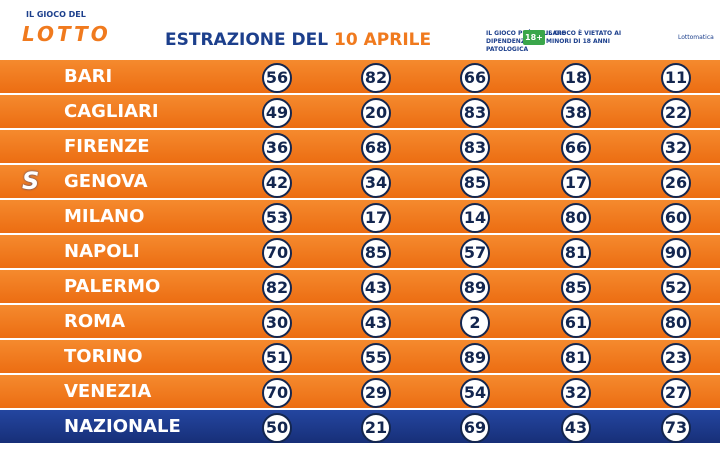 The width and height of the screenshot is (720, 456). I want to click on result-row: TORINO 51 55 89 81 23, so click(360, 356).